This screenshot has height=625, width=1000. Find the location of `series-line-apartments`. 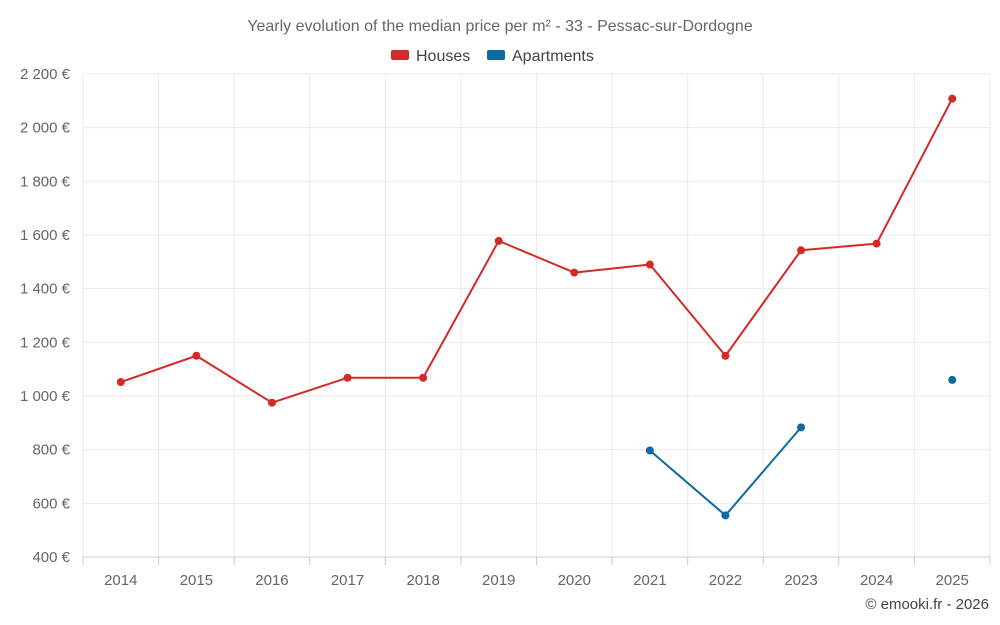

series-line-apartments is located at coordinates (801, 448).